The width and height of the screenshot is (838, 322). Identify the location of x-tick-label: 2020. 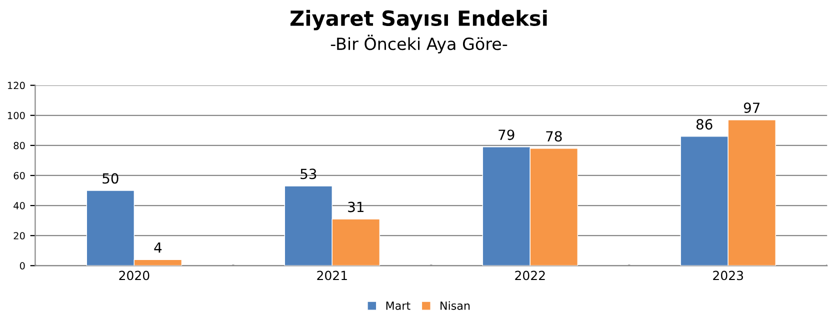
(134, 275).